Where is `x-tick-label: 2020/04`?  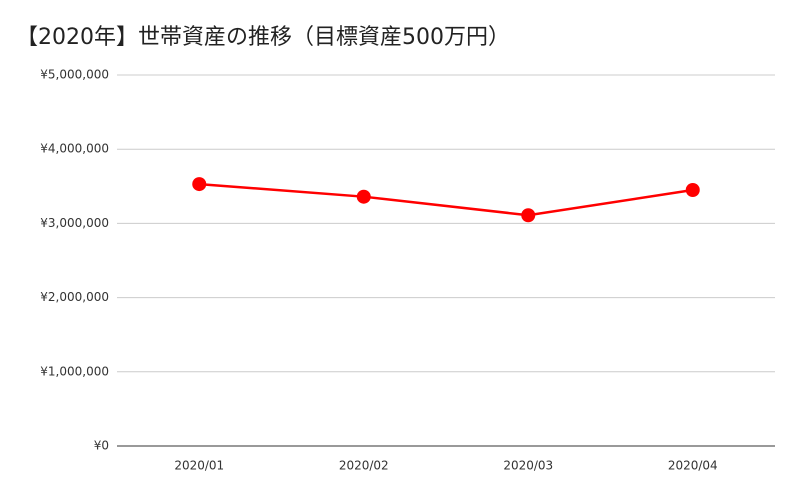 x-tick-label: 2020/04 is located at coordinates (693, 466).